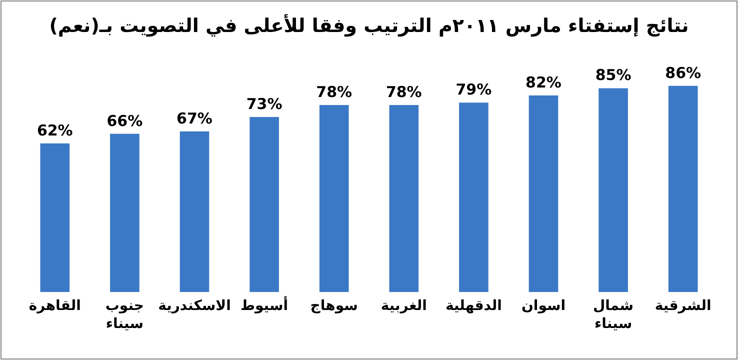  What do you see at coordinates (54, 130) in the screenshot?
I see `data-label: 62%` at bounding box center [54, 130].